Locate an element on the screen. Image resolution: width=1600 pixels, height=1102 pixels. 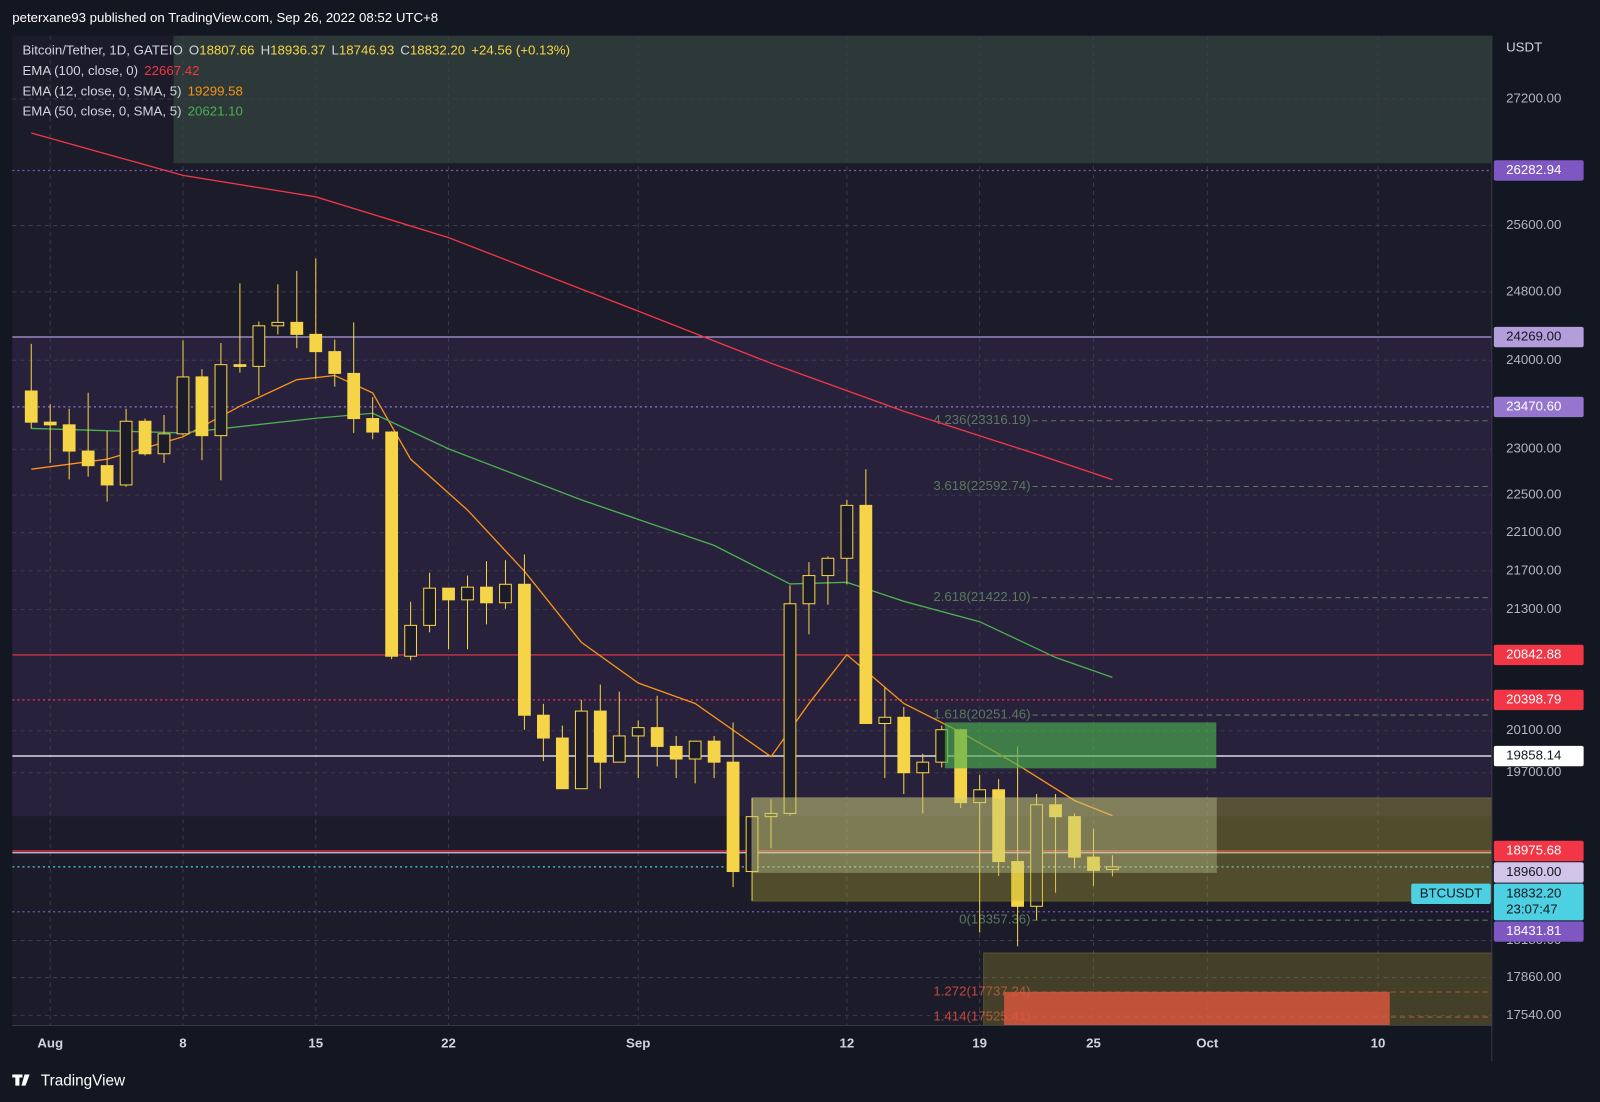
logo-text: TradingView is located at coordinates (83, 1081).